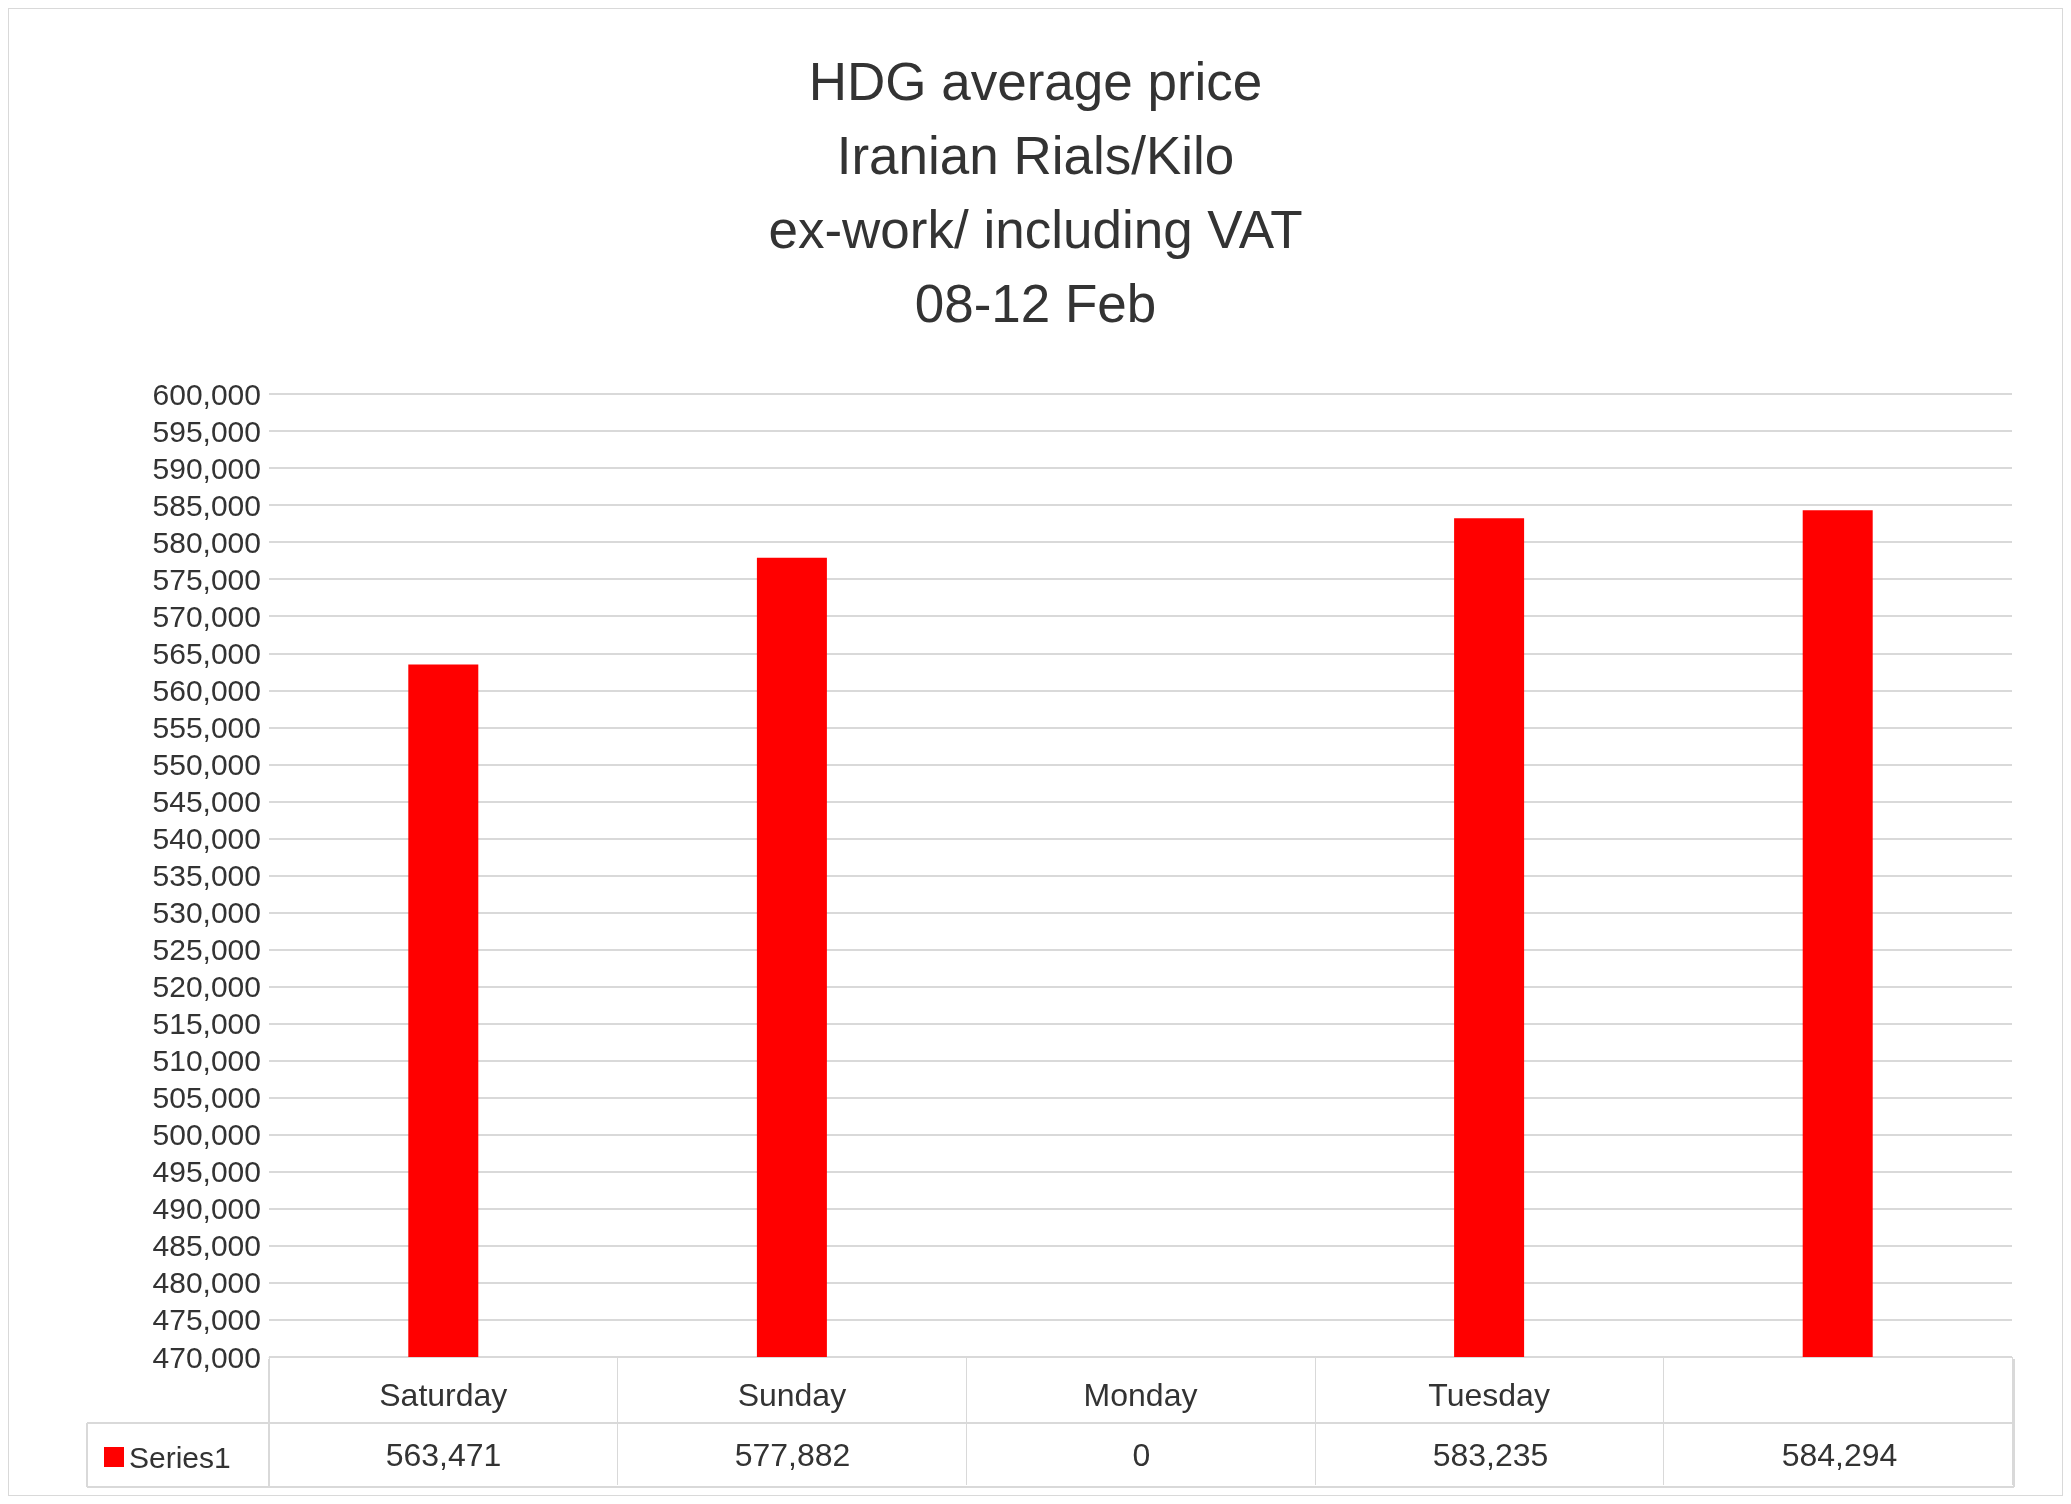 The image size is (2071, 1504). What do you see at coordinates (206, 875) in the screenshot?
I see `y-tick-label: 535,000` at bounding box center [206, 875].